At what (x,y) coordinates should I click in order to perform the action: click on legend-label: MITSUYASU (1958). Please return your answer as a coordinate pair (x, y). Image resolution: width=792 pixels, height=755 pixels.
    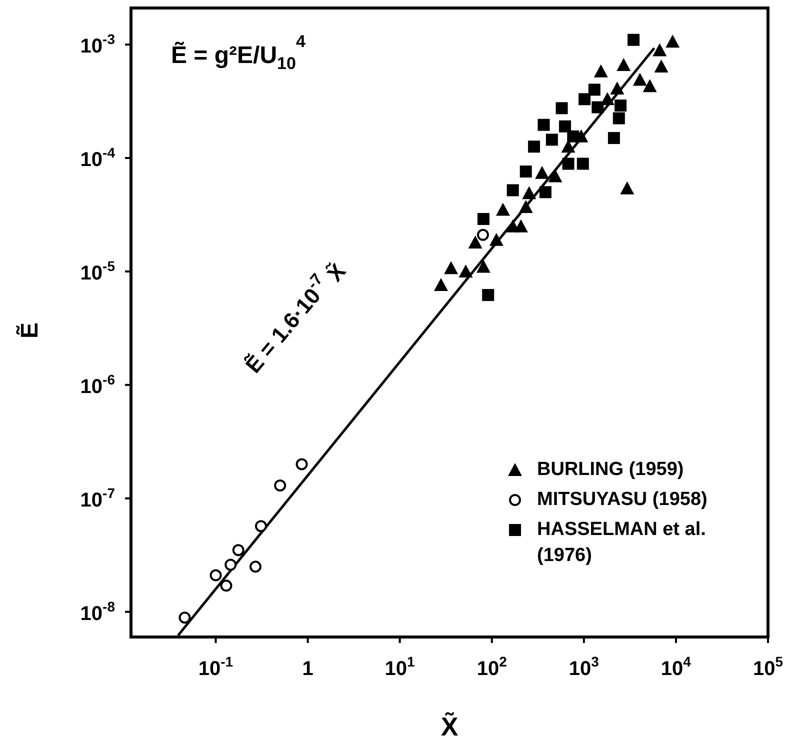
    Looking at the image, I should click on (622, 500).